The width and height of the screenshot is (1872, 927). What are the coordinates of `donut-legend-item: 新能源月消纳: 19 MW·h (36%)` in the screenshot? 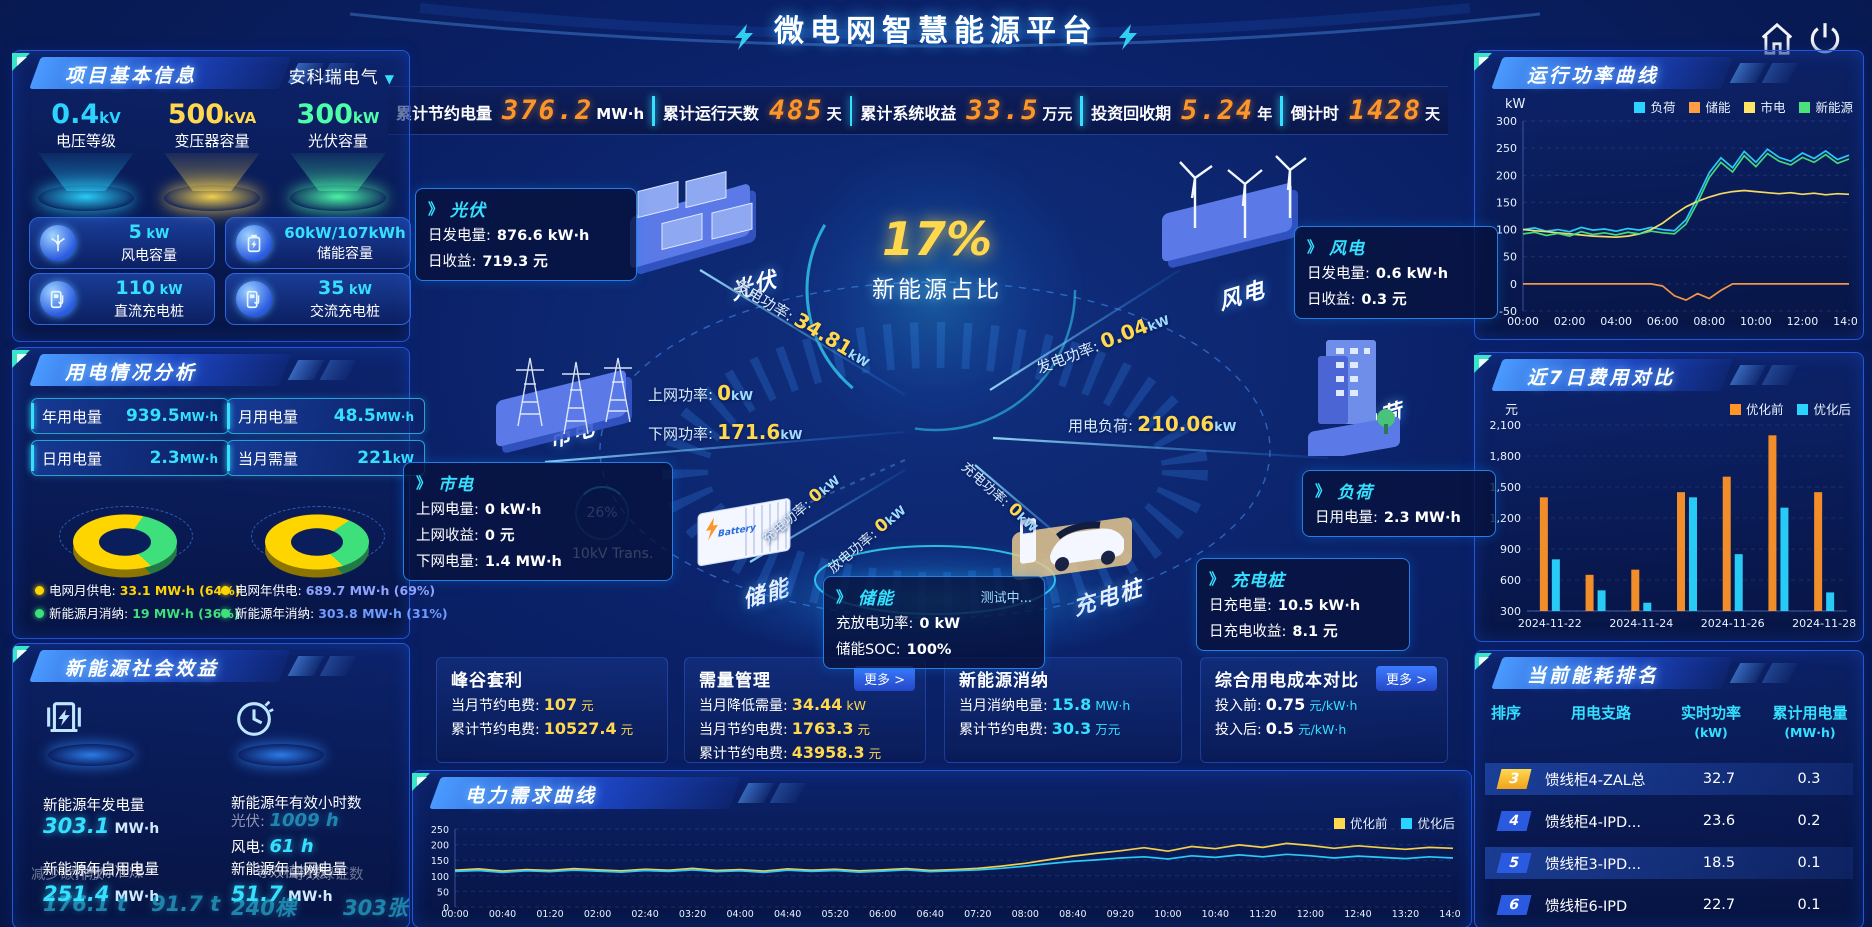 It's located at (137, 612).